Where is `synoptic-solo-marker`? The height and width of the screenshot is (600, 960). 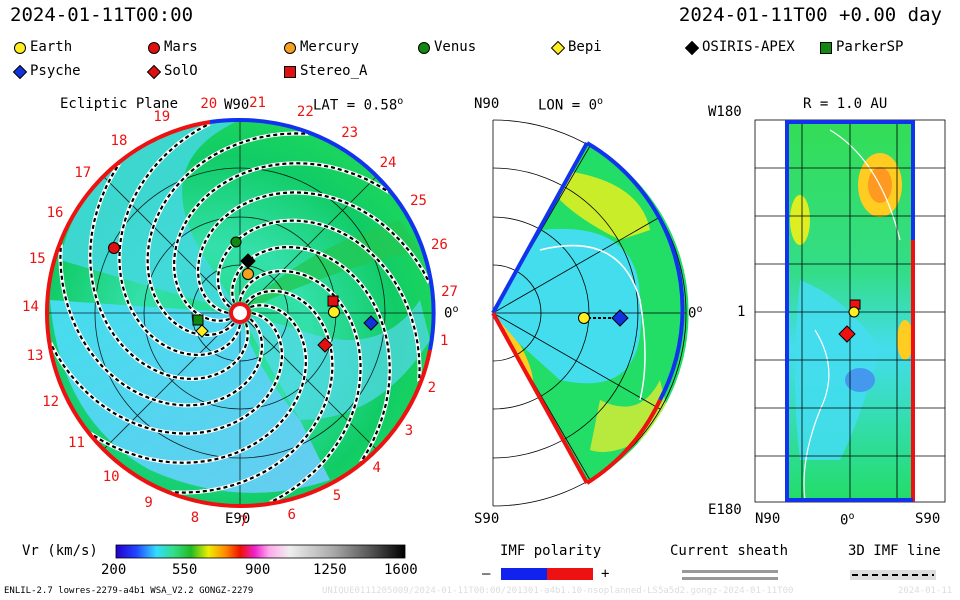
synoptic-solo-marker is located at coordinates (847, 334).